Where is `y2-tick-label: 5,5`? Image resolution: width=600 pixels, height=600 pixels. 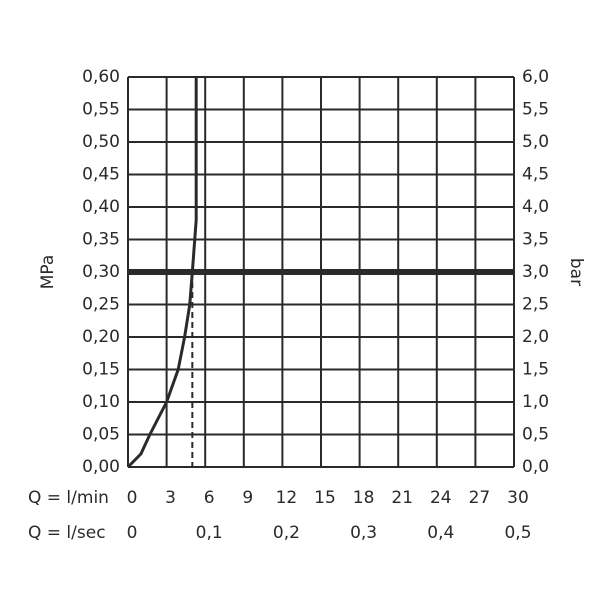
y2-tick-label: 5,5 is located at coordinates (535, 110).